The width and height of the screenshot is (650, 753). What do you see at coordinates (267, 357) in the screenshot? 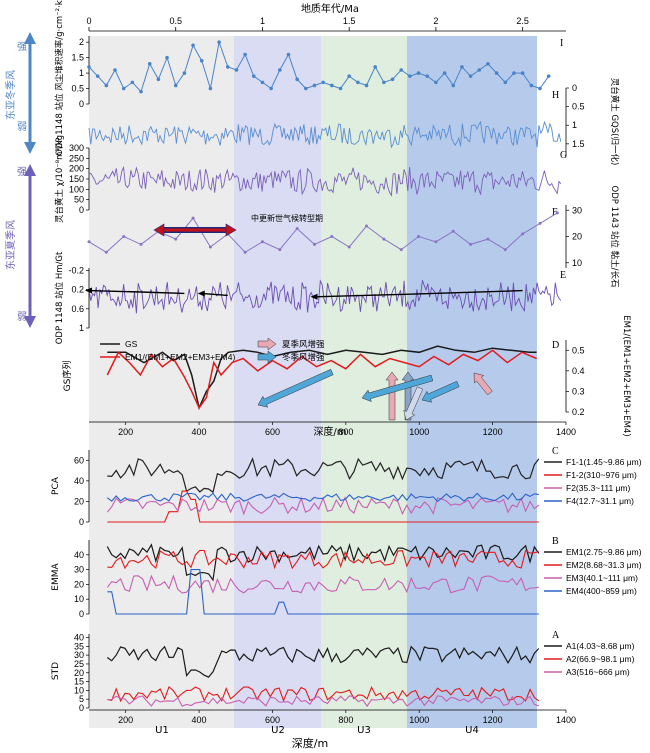
I see `legend-swatch` at bounding box center [267, 357].